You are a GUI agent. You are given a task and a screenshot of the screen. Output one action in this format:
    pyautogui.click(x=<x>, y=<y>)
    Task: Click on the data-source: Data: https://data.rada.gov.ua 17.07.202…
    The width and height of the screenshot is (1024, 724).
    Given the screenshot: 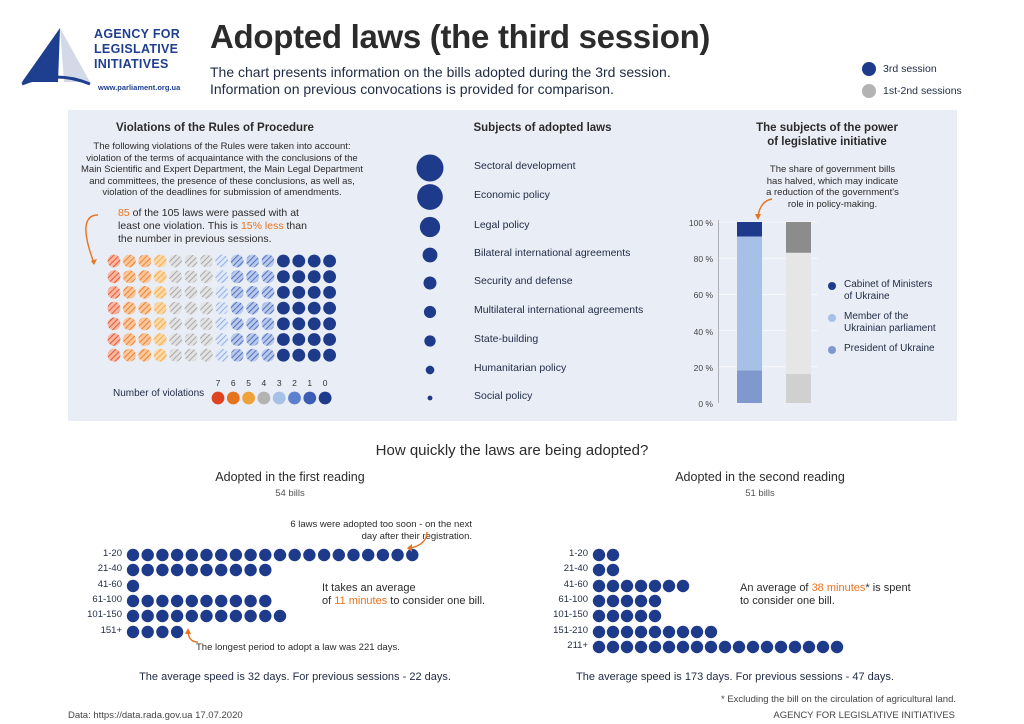 What is the action you would take?
    pyautogui.click(x=155, y=715)
    